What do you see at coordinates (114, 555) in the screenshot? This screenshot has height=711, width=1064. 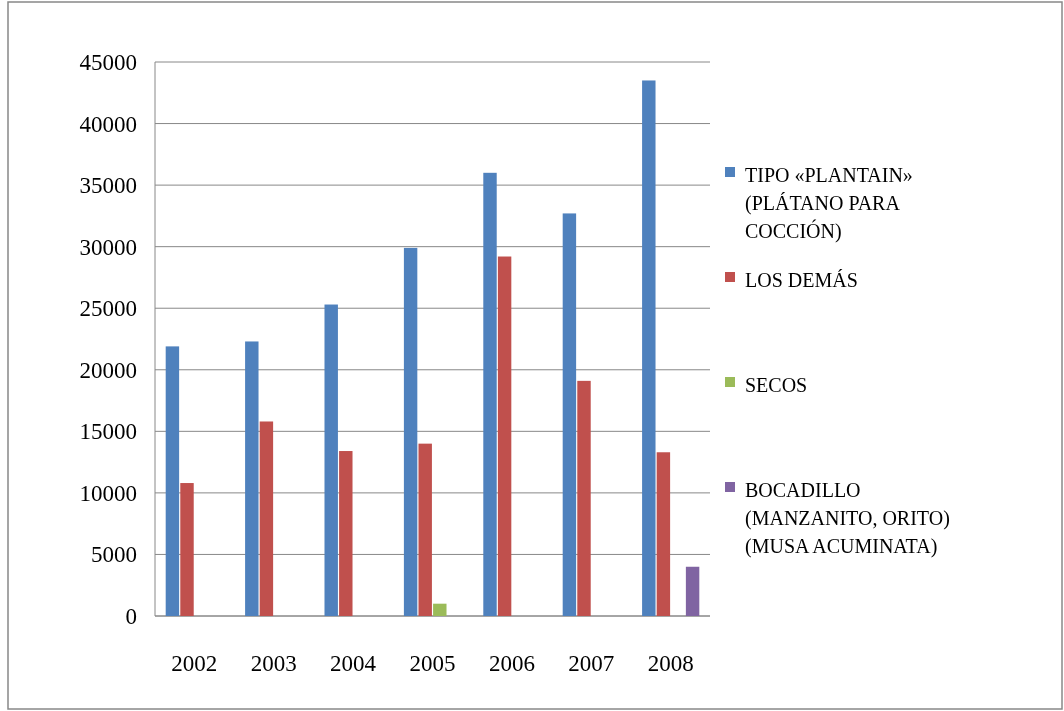 I see `y-tick-label: 5000` at bounding box center [114, 555].